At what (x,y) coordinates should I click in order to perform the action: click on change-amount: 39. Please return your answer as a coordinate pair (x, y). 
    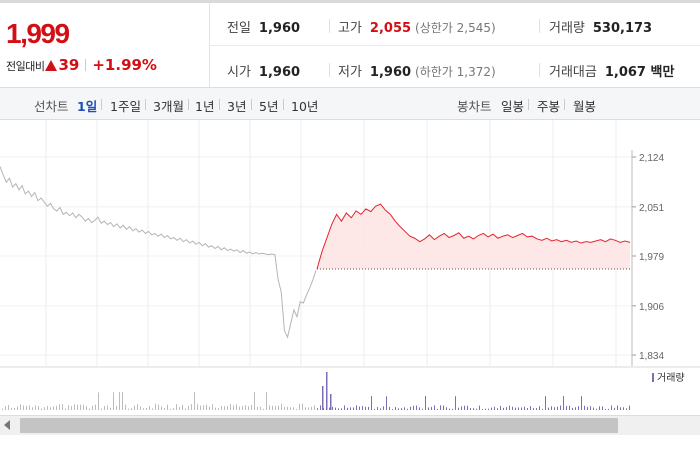
    Looking at the image, I should click on (69, 65).